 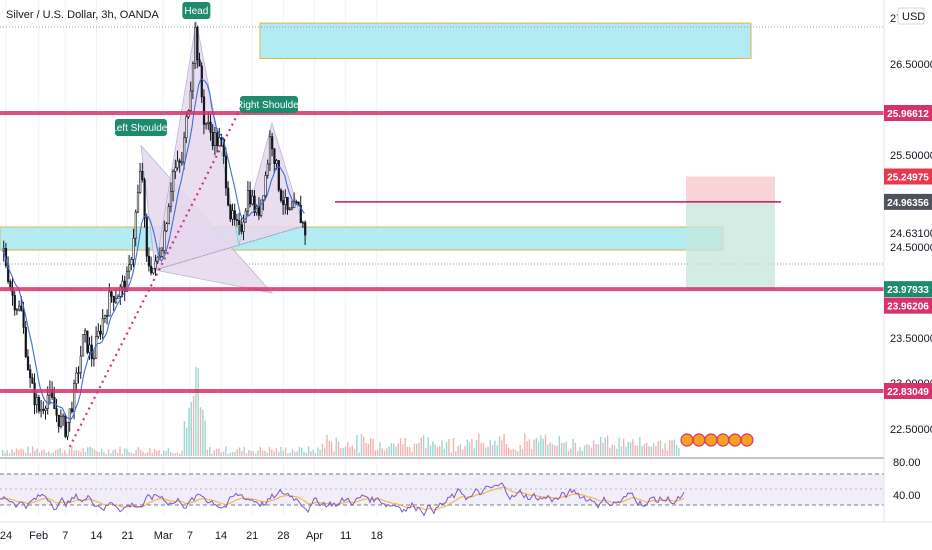 What do you see at coordinates (82, 15) in the screenshot?
I see `chart-title: Silver / U.S. Dollar, 3h, OANDA` at bounding box center [82, 15].